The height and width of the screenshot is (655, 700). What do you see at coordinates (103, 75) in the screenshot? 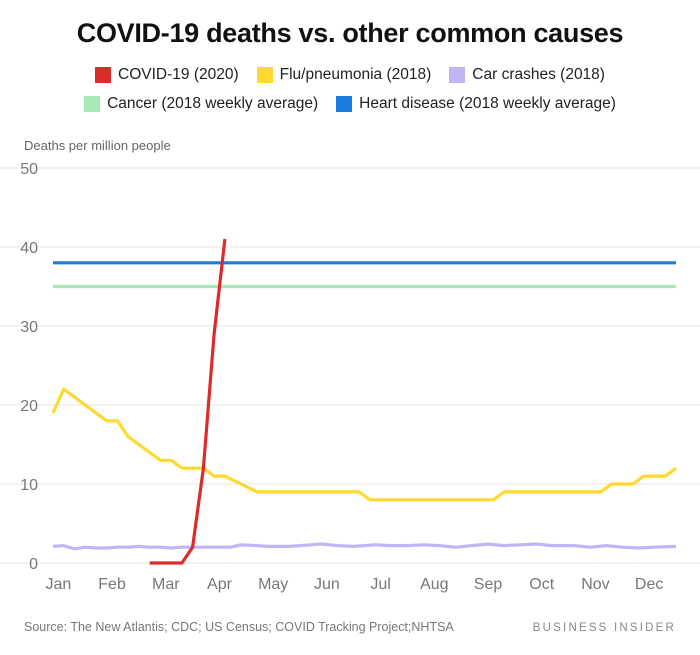
I see `legend-swatch-covid` at bounding box center [103, 75].